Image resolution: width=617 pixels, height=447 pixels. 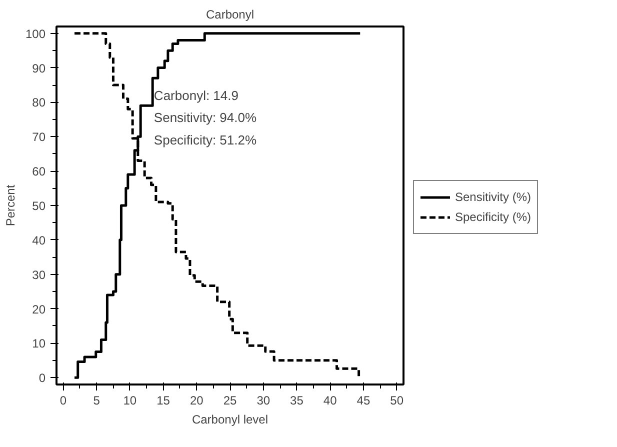 I want to click on y-axis-title: Percent, so click(x=10, y=205).